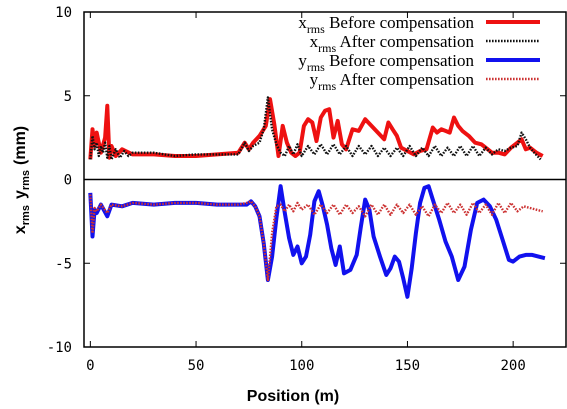 The image size is (567, 409). I want to click on y-axis-label-x-sub: rms, so click(26, 215).